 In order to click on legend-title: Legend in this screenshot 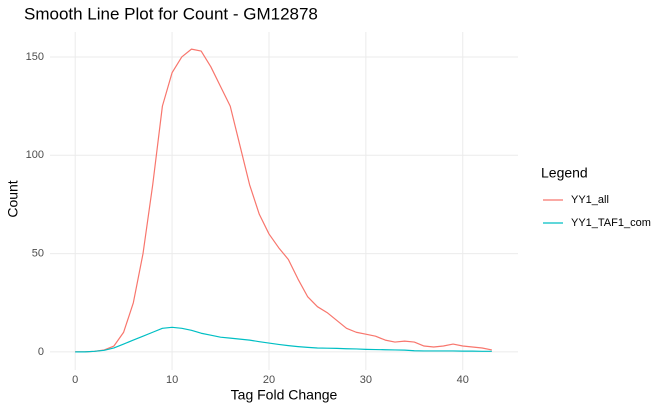, I will do `click(564, 173)`.